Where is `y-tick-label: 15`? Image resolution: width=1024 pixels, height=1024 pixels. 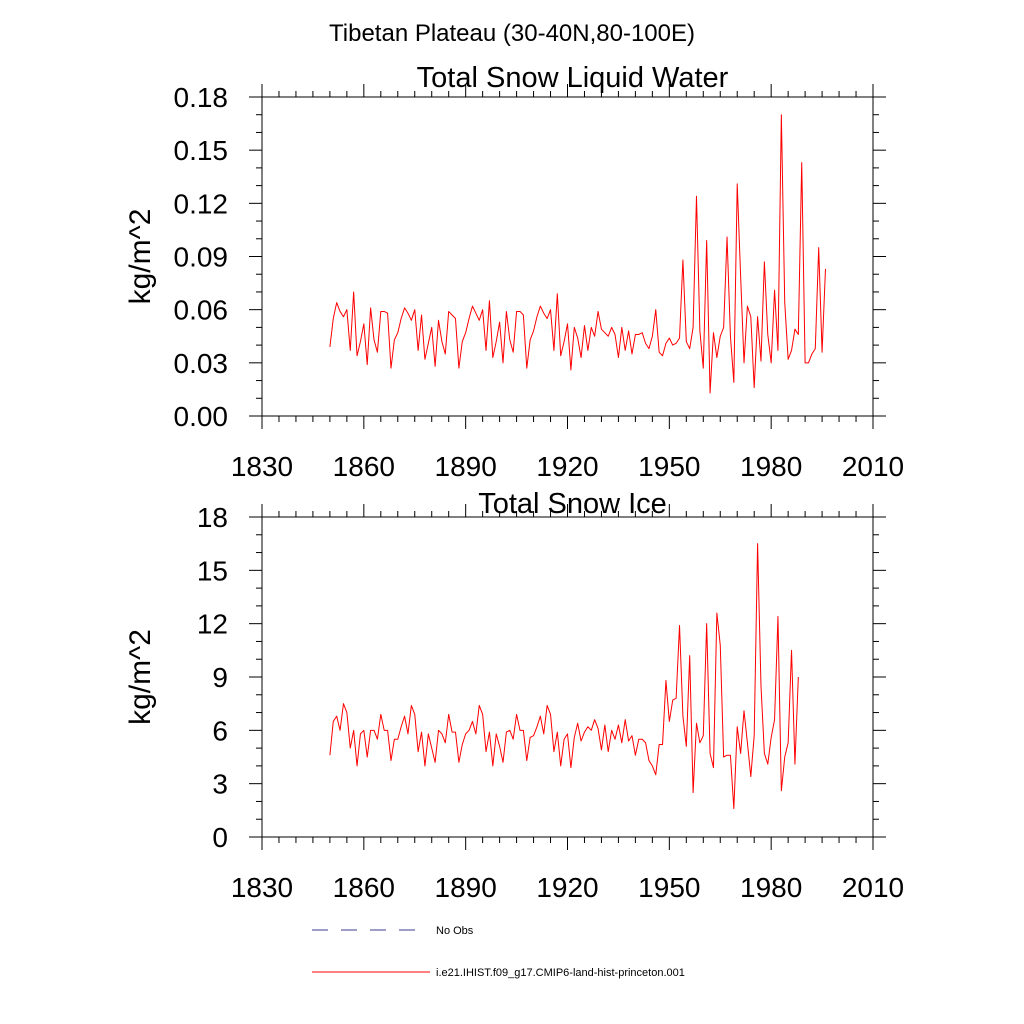
y-tick-label: 15 is located at coordinates (212, 570).